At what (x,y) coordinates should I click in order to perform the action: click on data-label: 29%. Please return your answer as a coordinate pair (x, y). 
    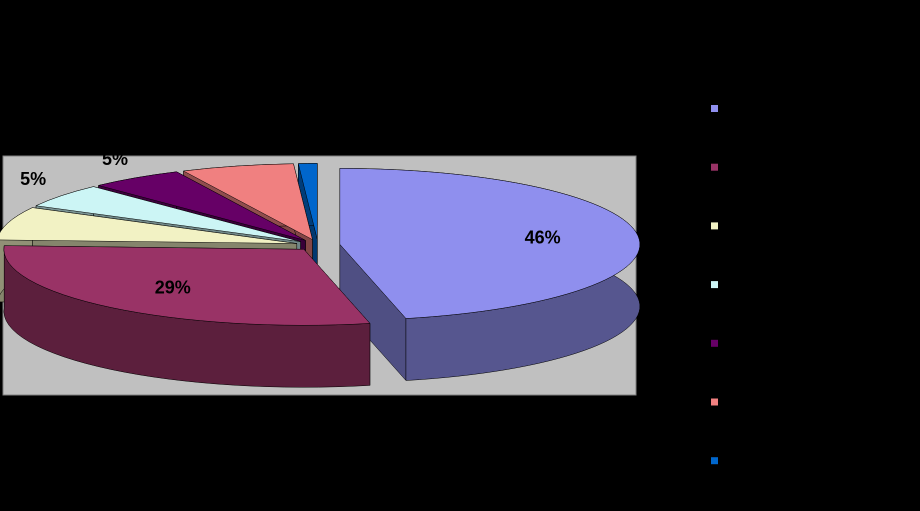
    Looking at the image, I should click on (173, 288).